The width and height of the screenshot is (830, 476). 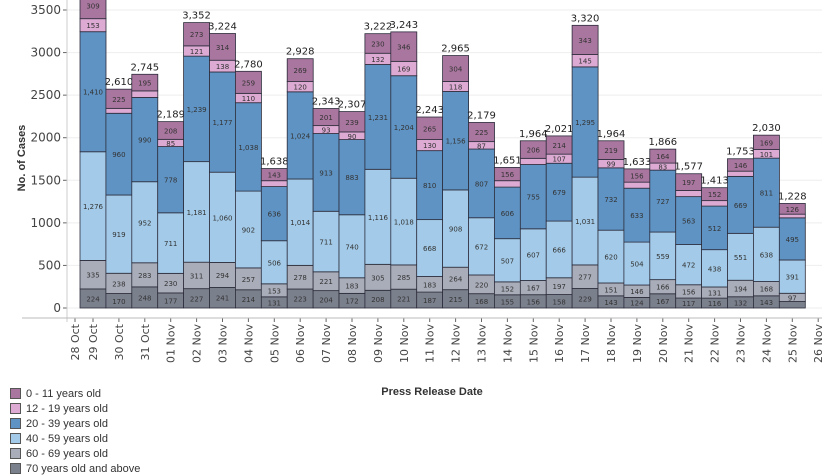 I want to click on segment-label: 902, so click(x=248, y=230).